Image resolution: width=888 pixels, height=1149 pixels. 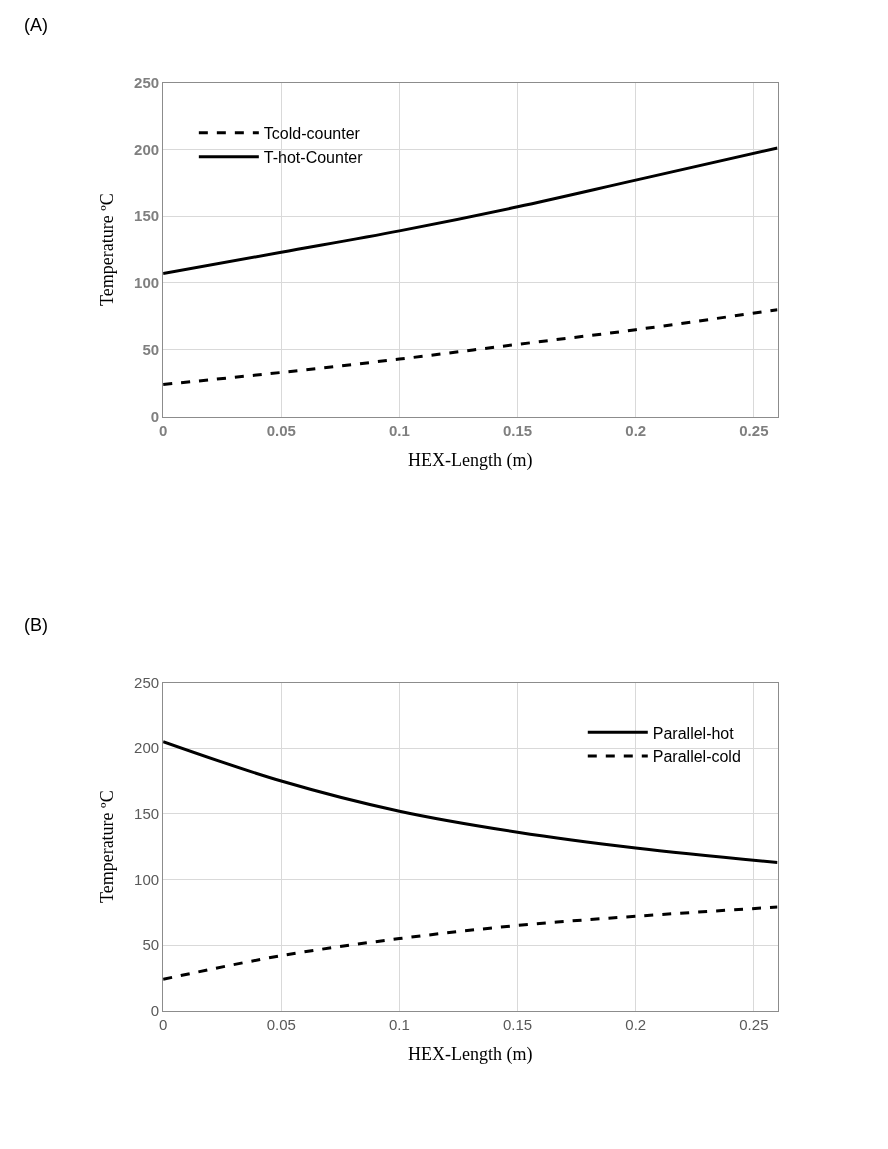 I want to click on text: (A), so click(x=36, y=25).